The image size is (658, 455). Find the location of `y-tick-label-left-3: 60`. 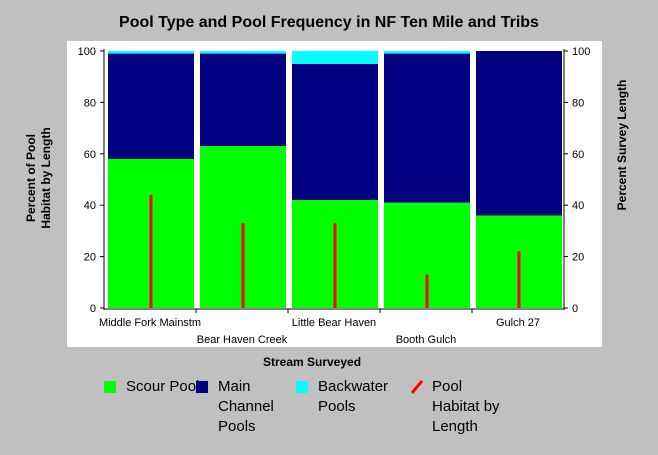

y-tick-label-left-3: 60 is located at coordinates (90, 155).